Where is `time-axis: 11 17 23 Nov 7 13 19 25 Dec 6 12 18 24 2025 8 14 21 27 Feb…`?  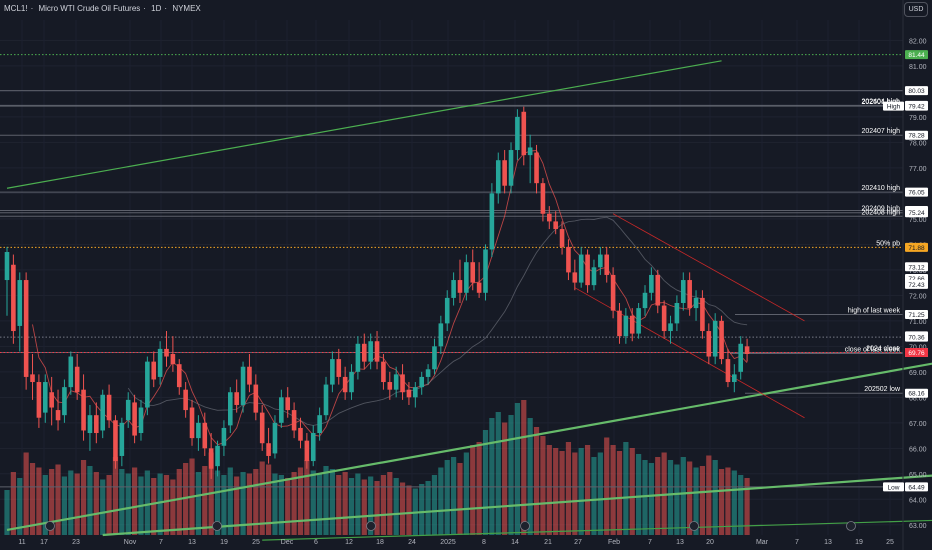
time-axis: 11 17 23 Nov 7 13 19 25 Dec 6 12 18 24 2025 8 14 21 27 Feb… is located at coordinates (456, 534).